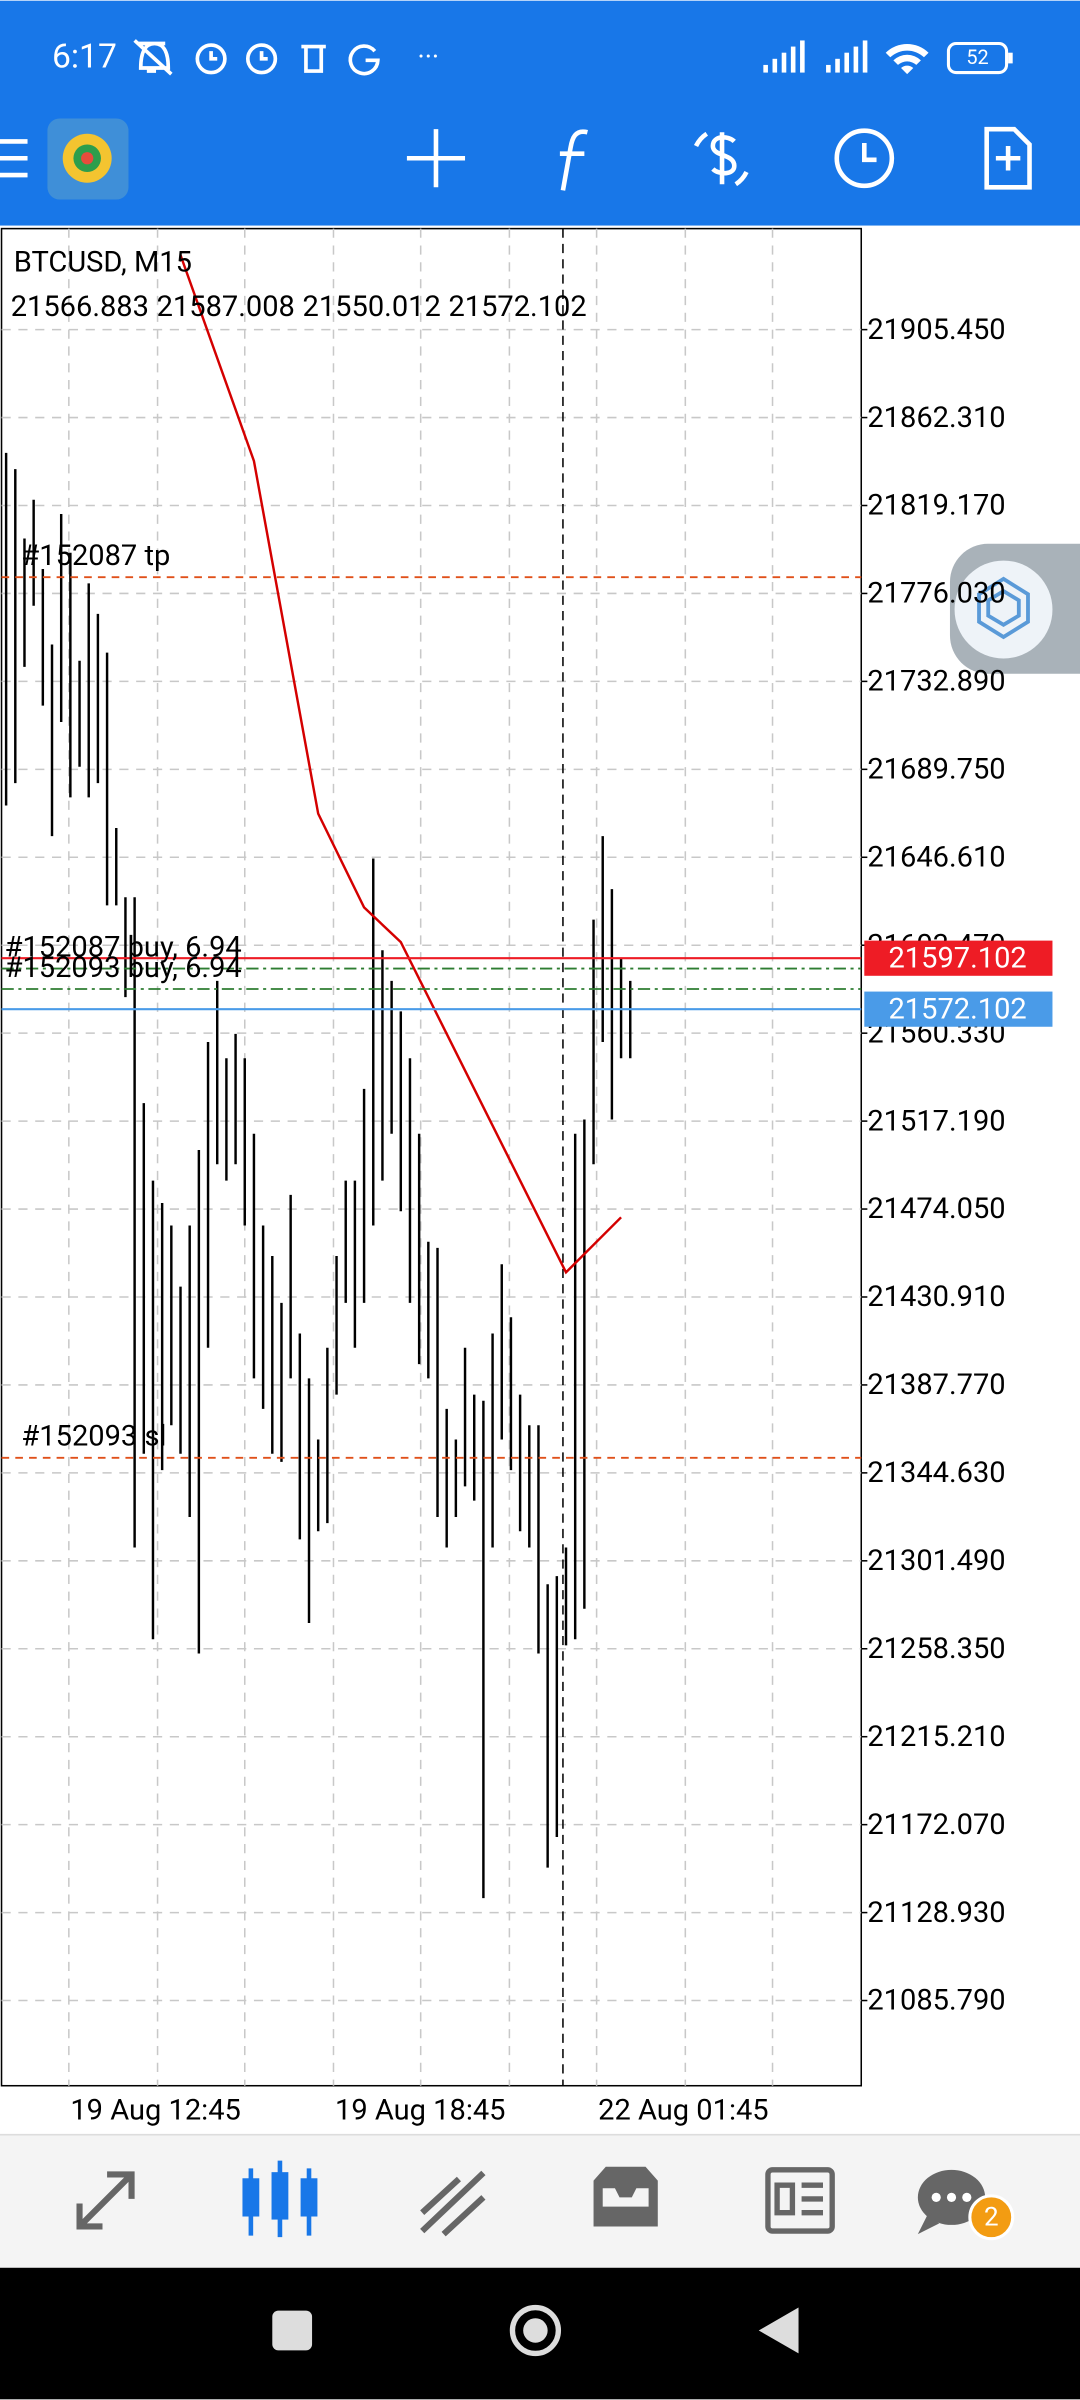 The width and height of the screenshot is (1080, 2400). I want to click on home-button, so click(535, 2330).